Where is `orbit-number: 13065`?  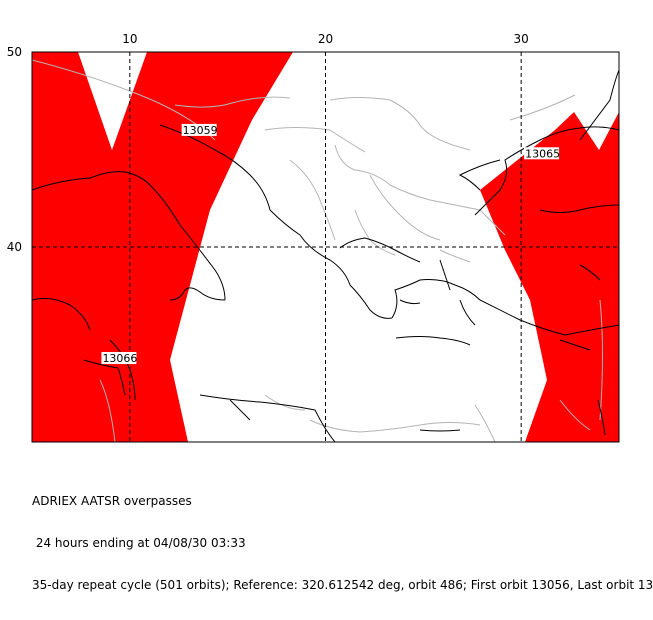
orbit-number: 13065 is located at coordinates (542, 153).